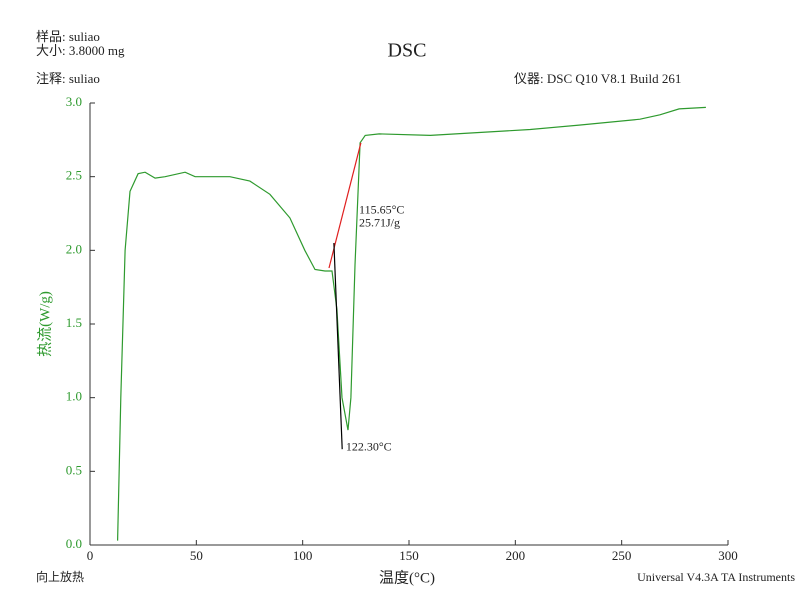 Image resolution: width=800 pixels, height=600 pixels. Describe the element at coordinates (68, 36) in the screenshot. I see `sample-label: 样品: suliao` at that location.